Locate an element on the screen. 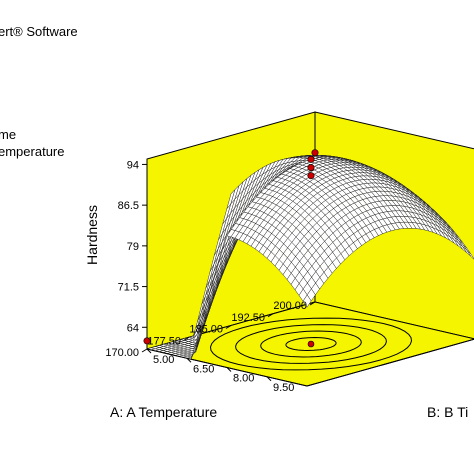 The height and width of the screenshot is (474, 474). software-label: ert® Software is located at coordinates (39, 31).